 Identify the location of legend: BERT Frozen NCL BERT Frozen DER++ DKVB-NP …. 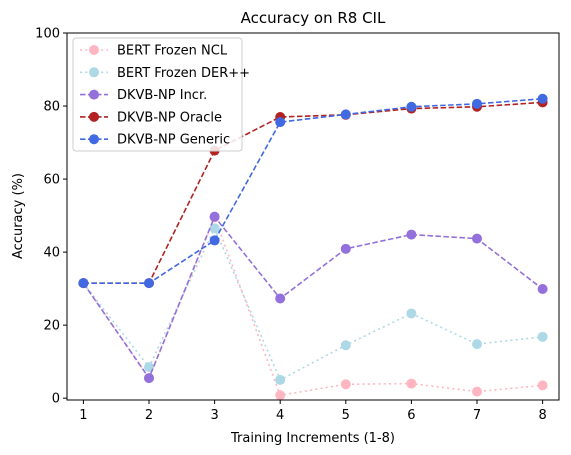
(161, 94).